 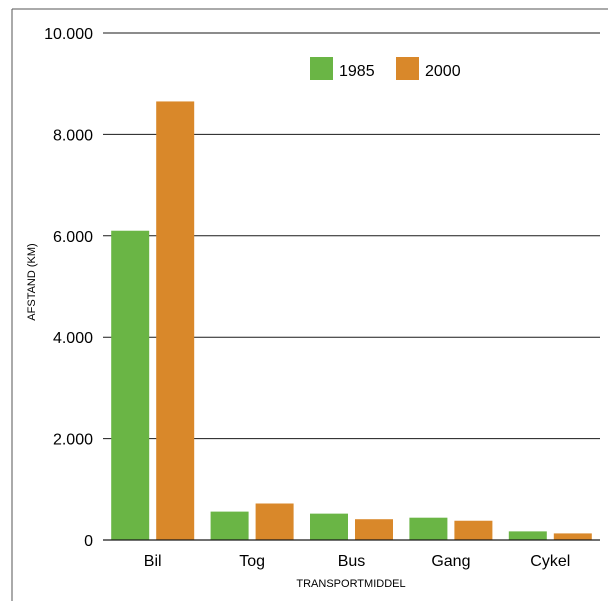 What do you see at coordinates (527, 535) in the screenshot?
I see `bar-cykel-1985` at bounding box center [527, 535].